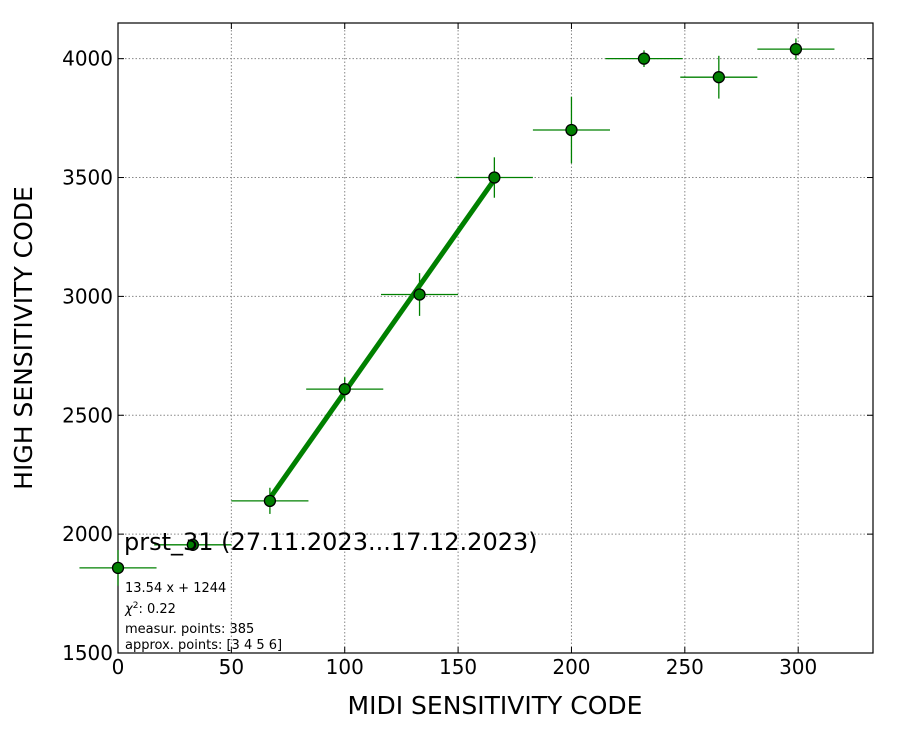  I want to click on chi-squared-value: : 0.22, so click(156, 609).